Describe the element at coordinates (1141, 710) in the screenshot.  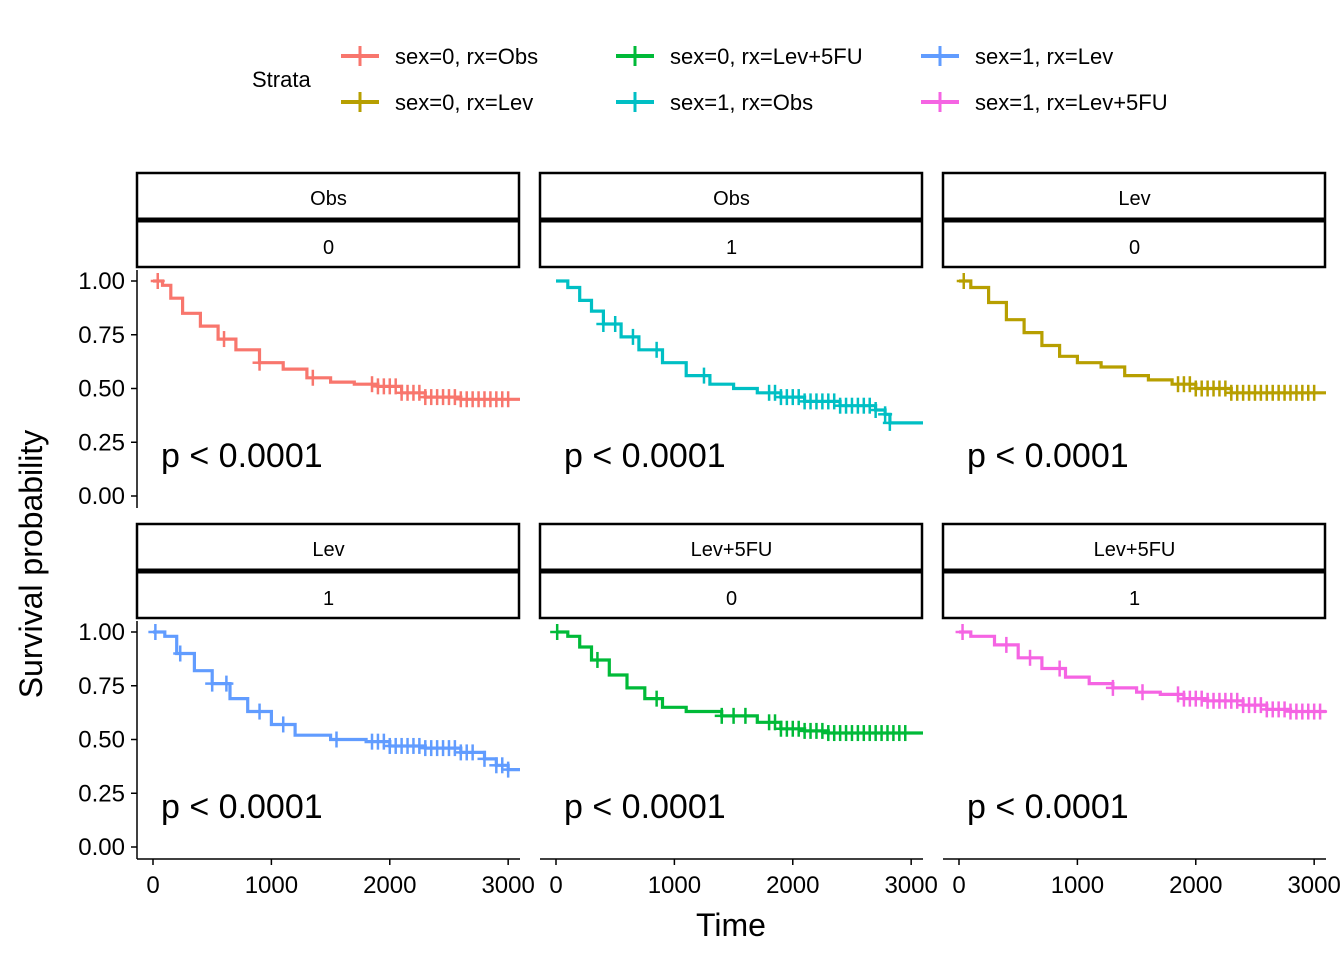
I see `panel-6: Lev+5FU 1 0 1000 2000 3000 p < 0.0001` at that location.